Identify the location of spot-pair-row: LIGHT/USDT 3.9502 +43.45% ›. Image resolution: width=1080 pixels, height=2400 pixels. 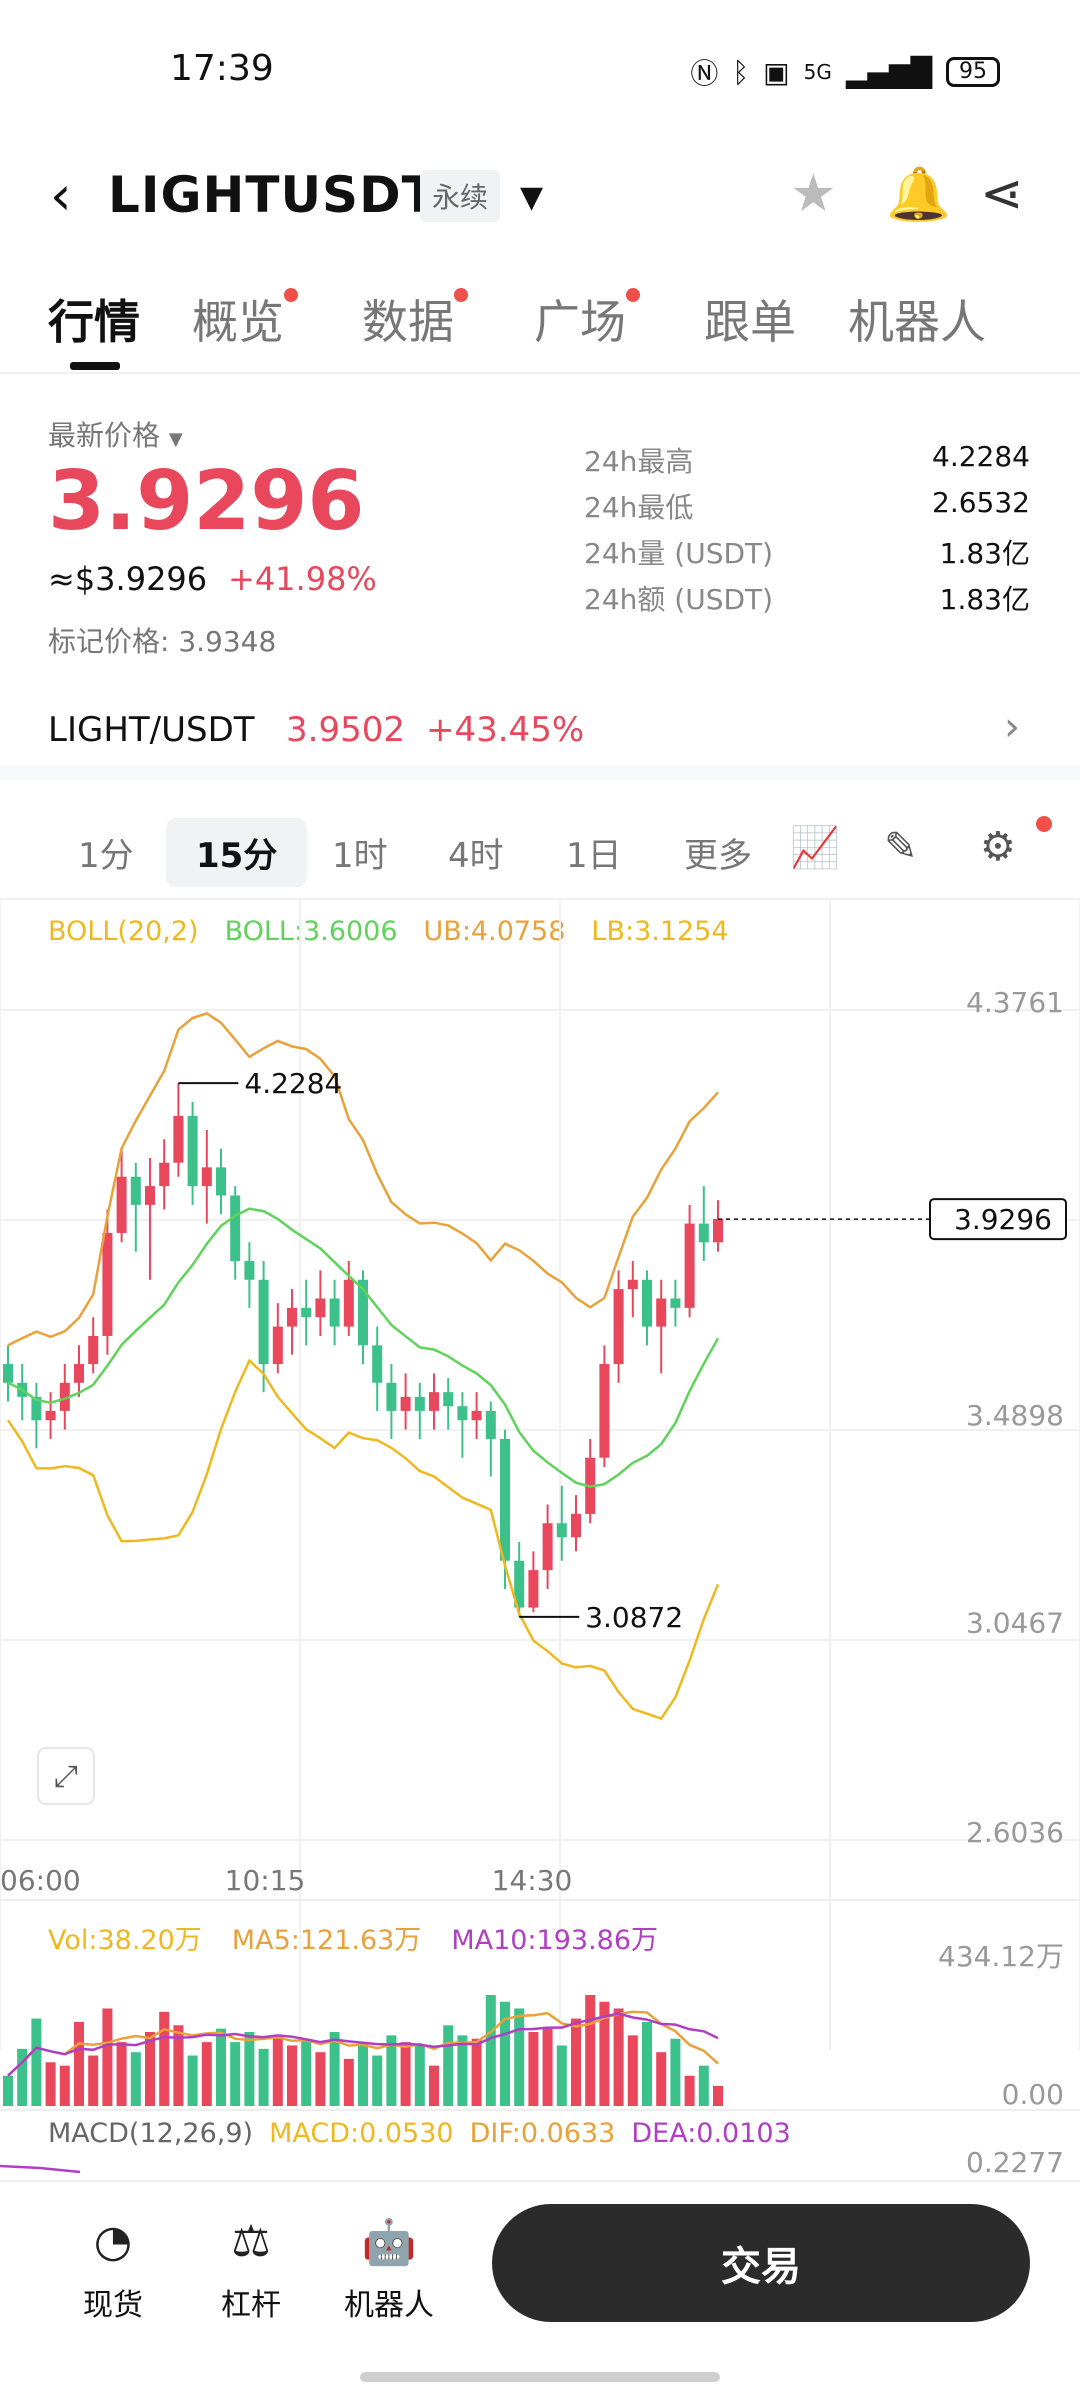
(540, 730).